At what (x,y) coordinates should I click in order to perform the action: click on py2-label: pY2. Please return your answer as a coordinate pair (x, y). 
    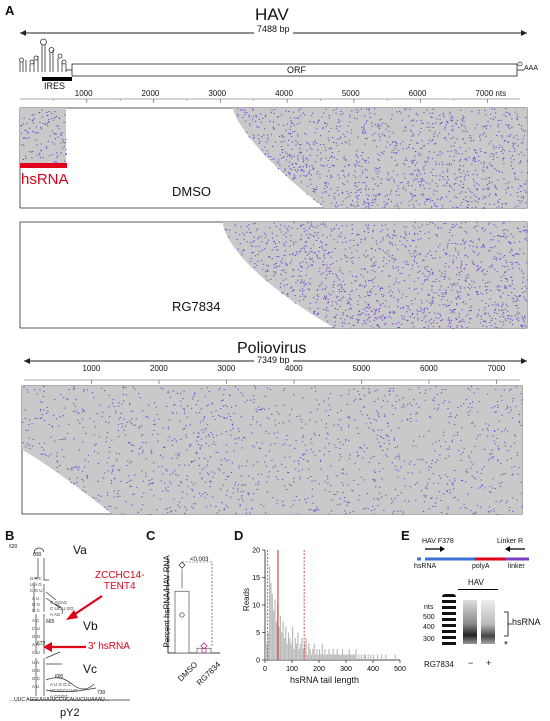
    Looking at the image, I should click on (70, 713).